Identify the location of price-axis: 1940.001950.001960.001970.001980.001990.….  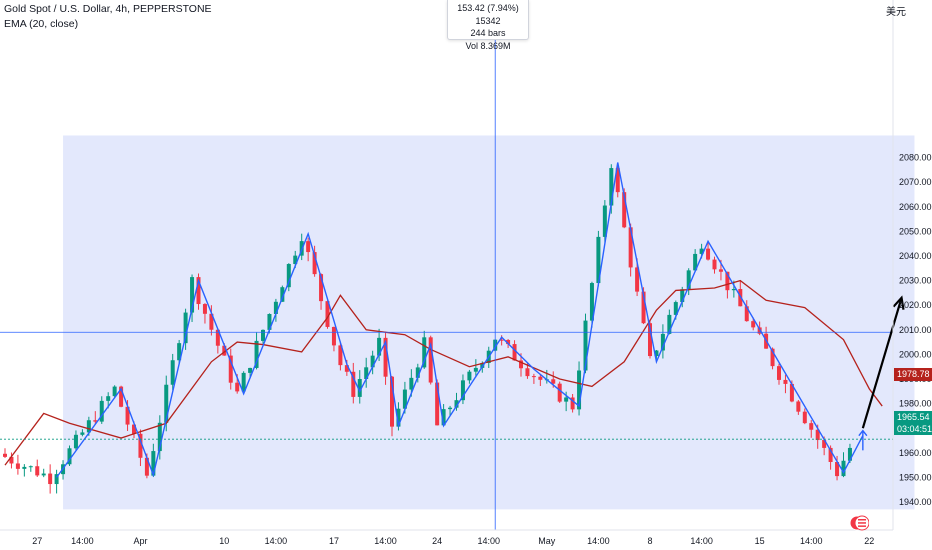
(915, 330).